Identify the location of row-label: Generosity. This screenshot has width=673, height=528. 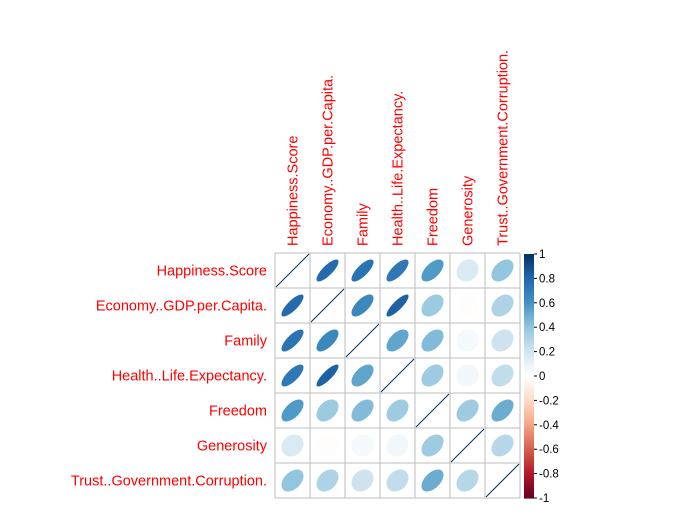
(232, 447).